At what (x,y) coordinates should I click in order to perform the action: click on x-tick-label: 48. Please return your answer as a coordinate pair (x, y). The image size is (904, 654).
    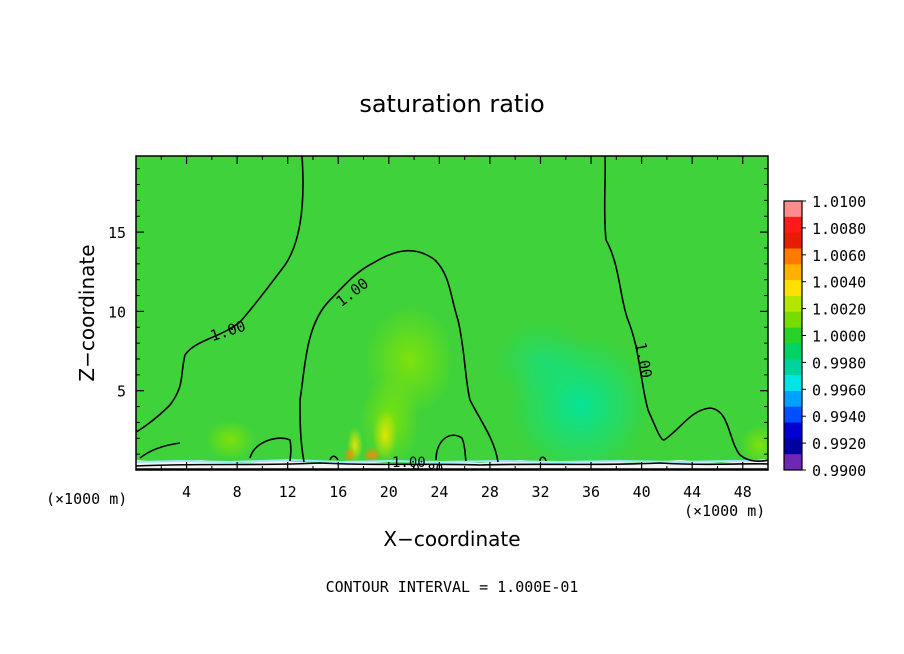
    Looking at the image, I should click on (743, 492).